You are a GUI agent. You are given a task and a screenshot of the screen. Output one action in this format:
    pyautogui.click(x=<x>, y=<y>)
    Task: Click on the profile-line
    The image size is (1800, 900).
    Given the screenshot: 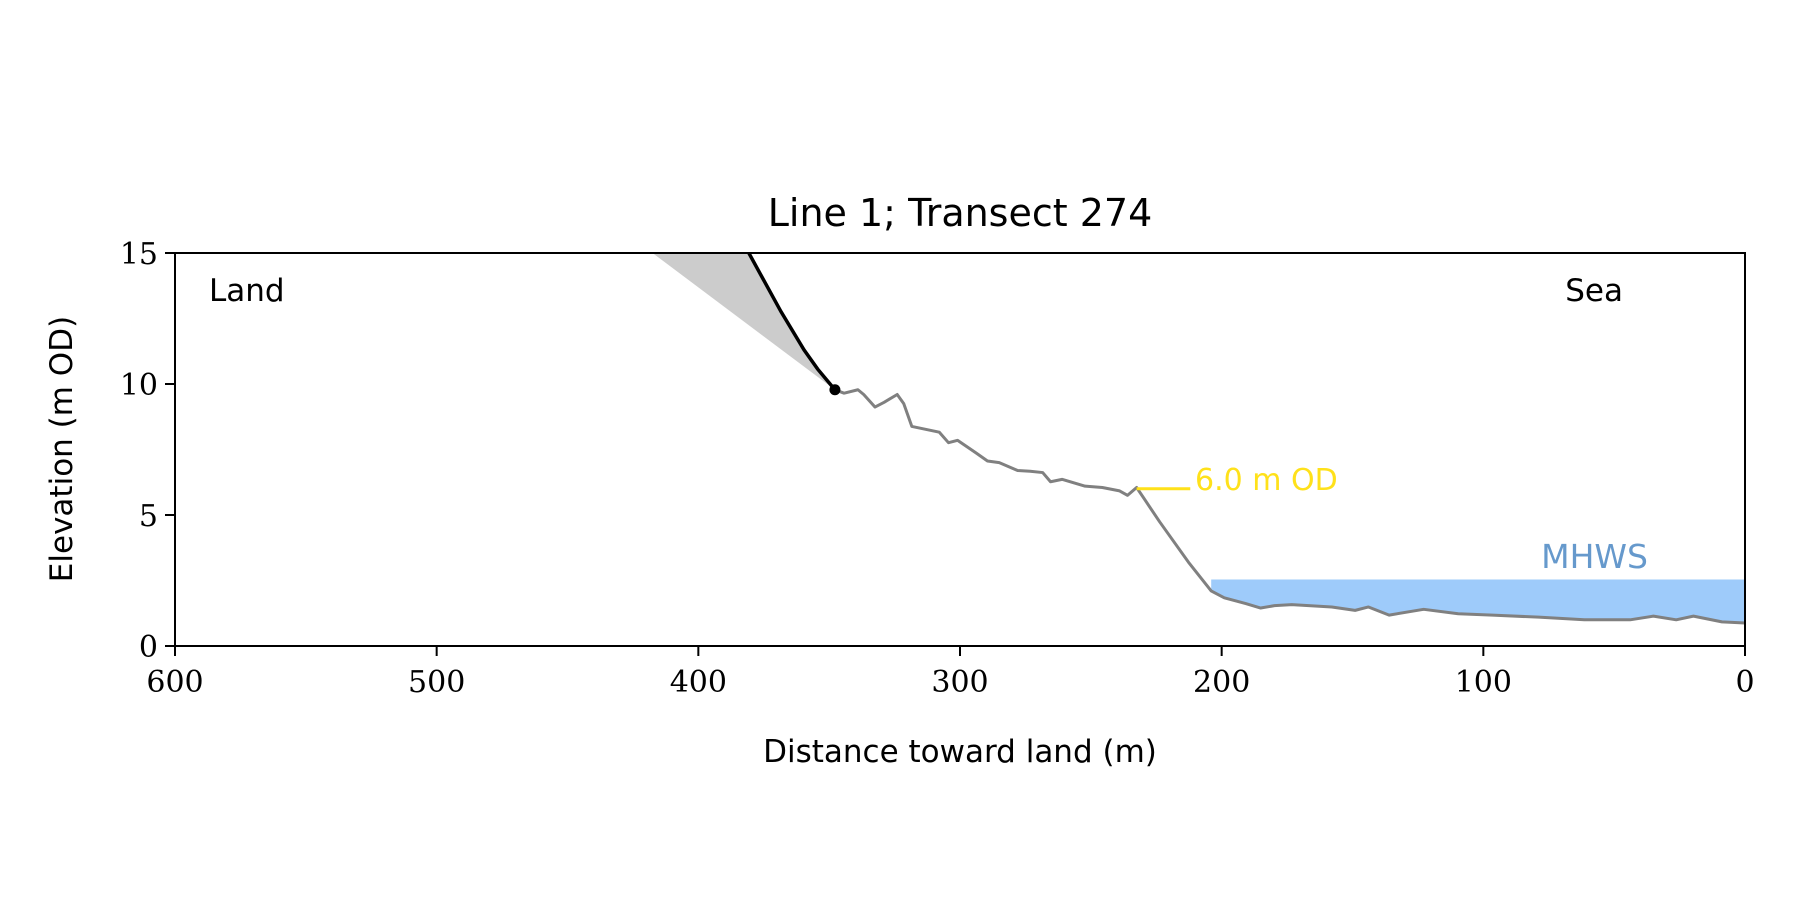 What is the action you would take?
    pyautogui.click(x=1290, y=506)
    